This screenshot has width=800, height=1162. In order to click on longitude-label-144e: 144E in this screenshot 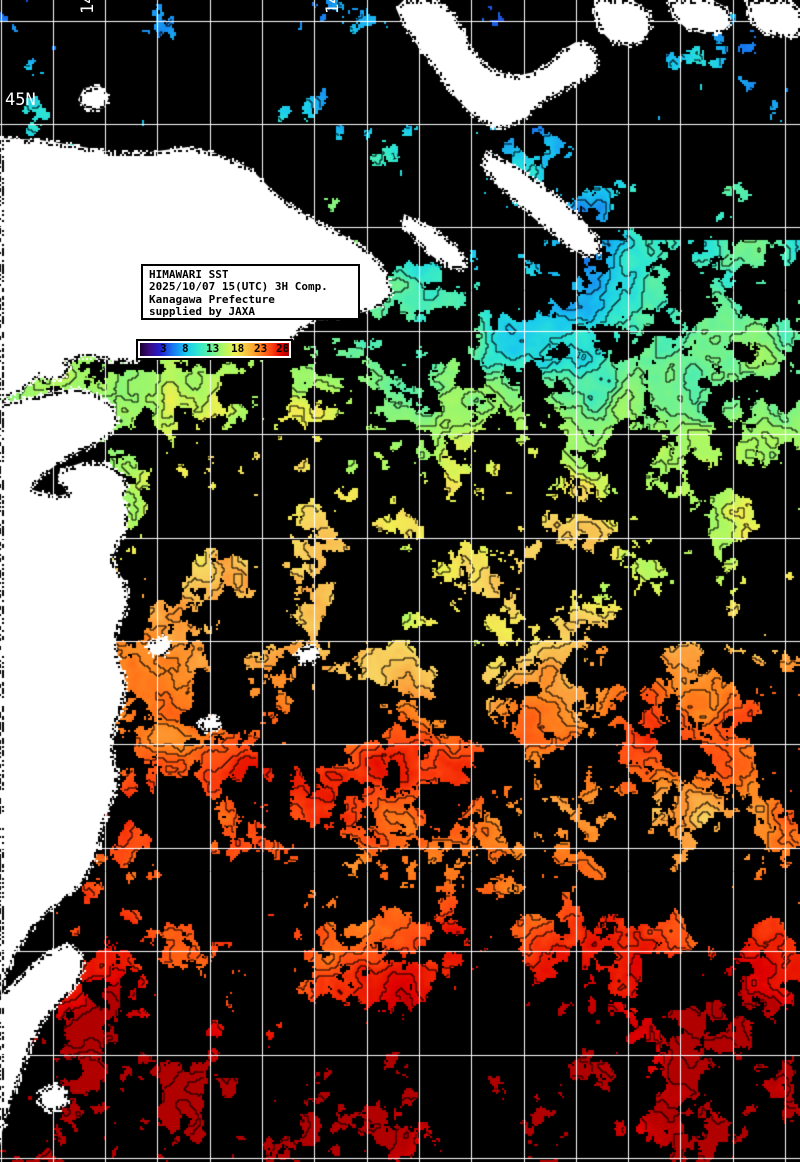, I will do `click(333, 7)`.